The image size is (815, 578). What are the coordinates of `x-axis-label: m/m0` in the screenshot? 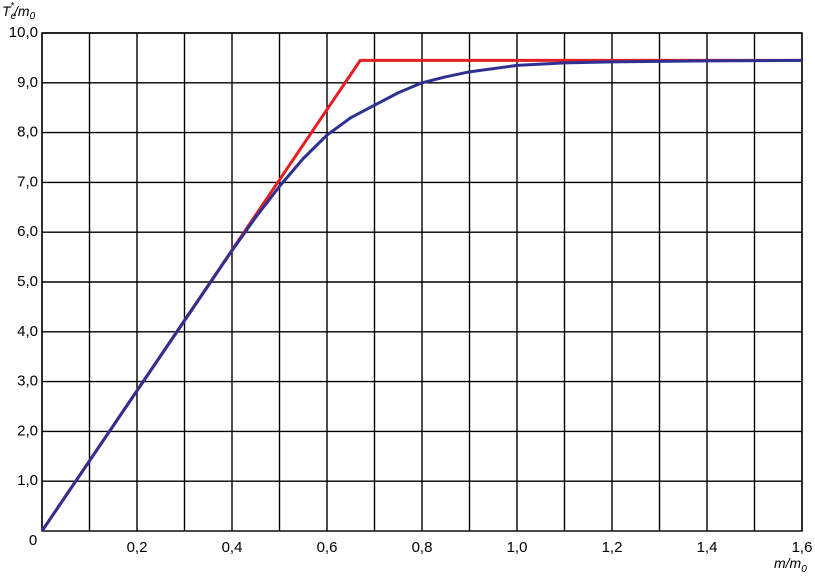 It's located at (790, 565).